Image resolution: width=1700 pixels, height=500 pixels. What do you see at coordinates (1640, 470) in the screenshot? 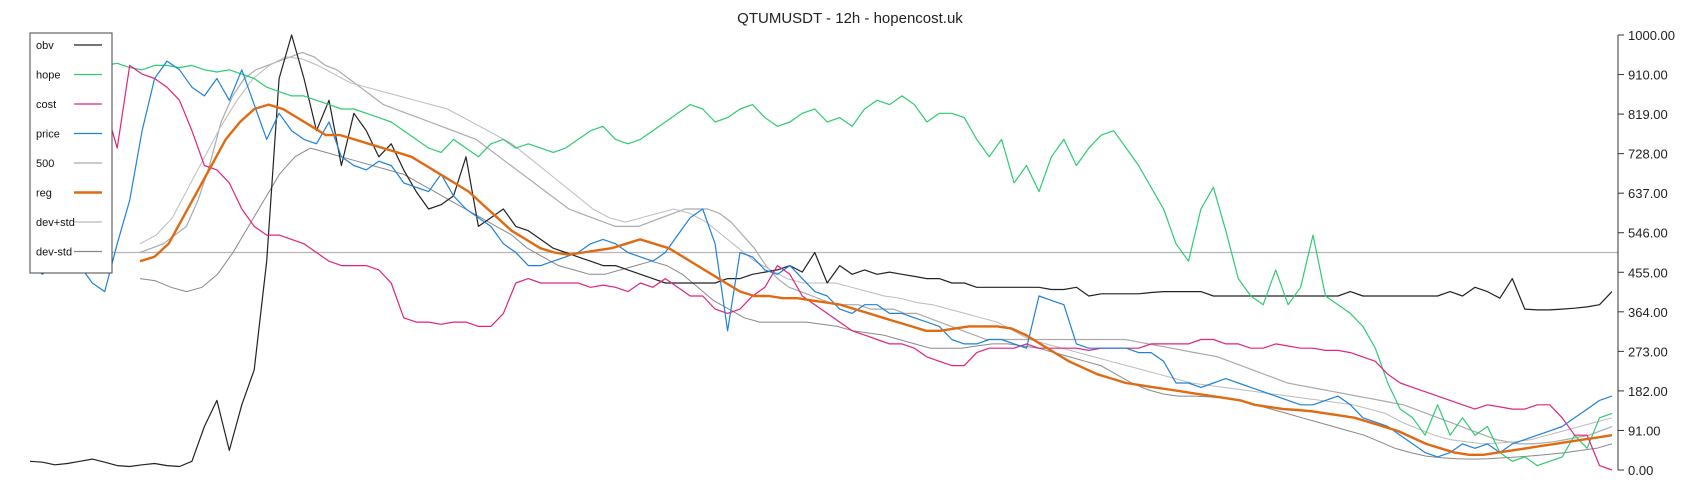
I see `y-tick-label: 0.00` at bounding box center [1640, 470].